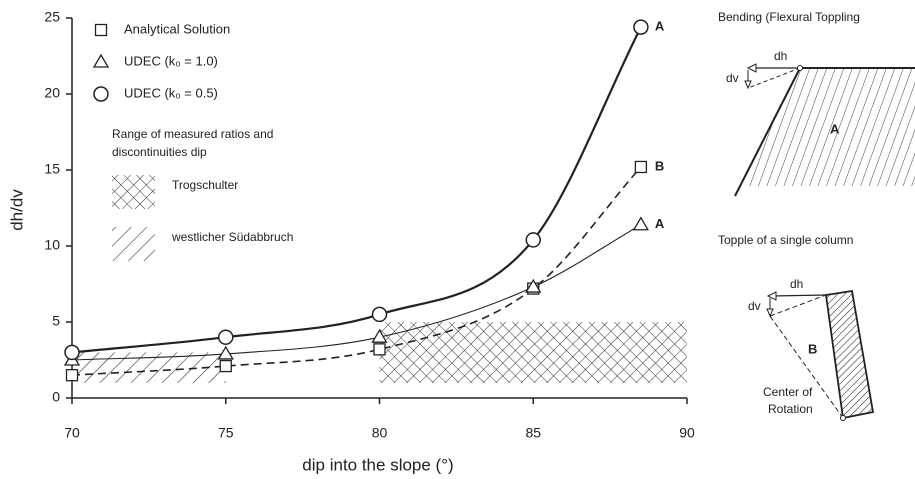 This screenshot has height=479, width=915. What do you see at coordinates (56, 321) in the screenshot?
I see `y-tick-label: 5` at bounding box center [56, 321].